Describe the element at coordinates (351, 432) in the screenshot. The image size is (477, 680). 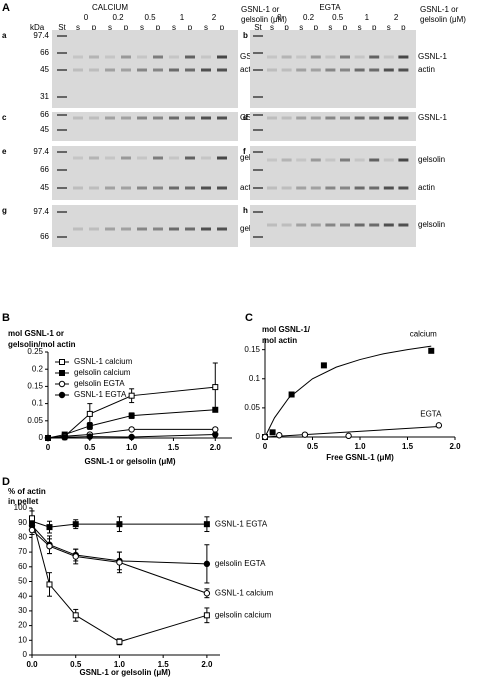
I see `fit-curve` at that location.